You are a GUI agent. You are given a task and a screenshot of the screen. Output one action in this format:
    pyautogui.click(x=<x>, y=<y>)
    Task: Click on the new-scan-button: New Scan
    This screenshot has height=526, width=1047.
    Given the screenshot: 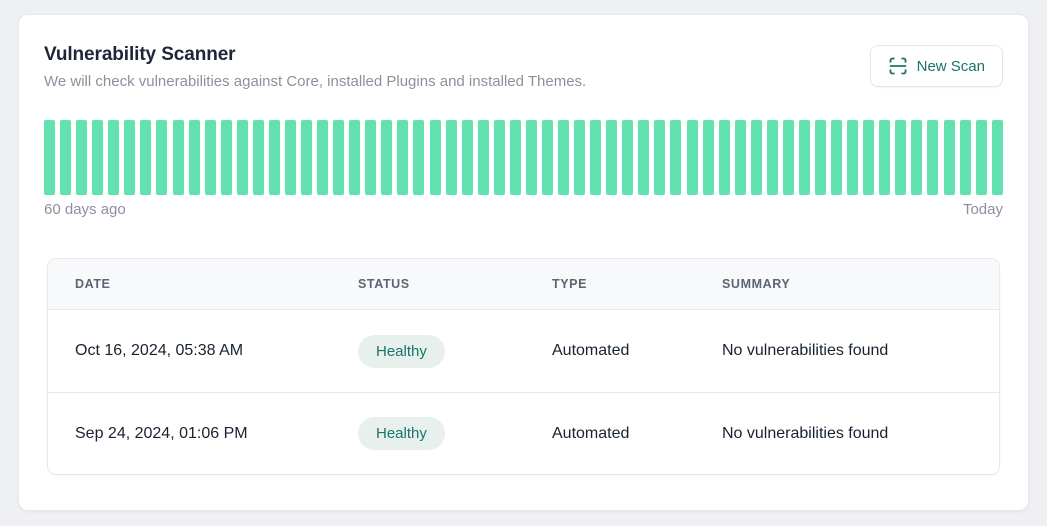 What is the action you would take?
    pyautogui.click(x=936, y=66)
    